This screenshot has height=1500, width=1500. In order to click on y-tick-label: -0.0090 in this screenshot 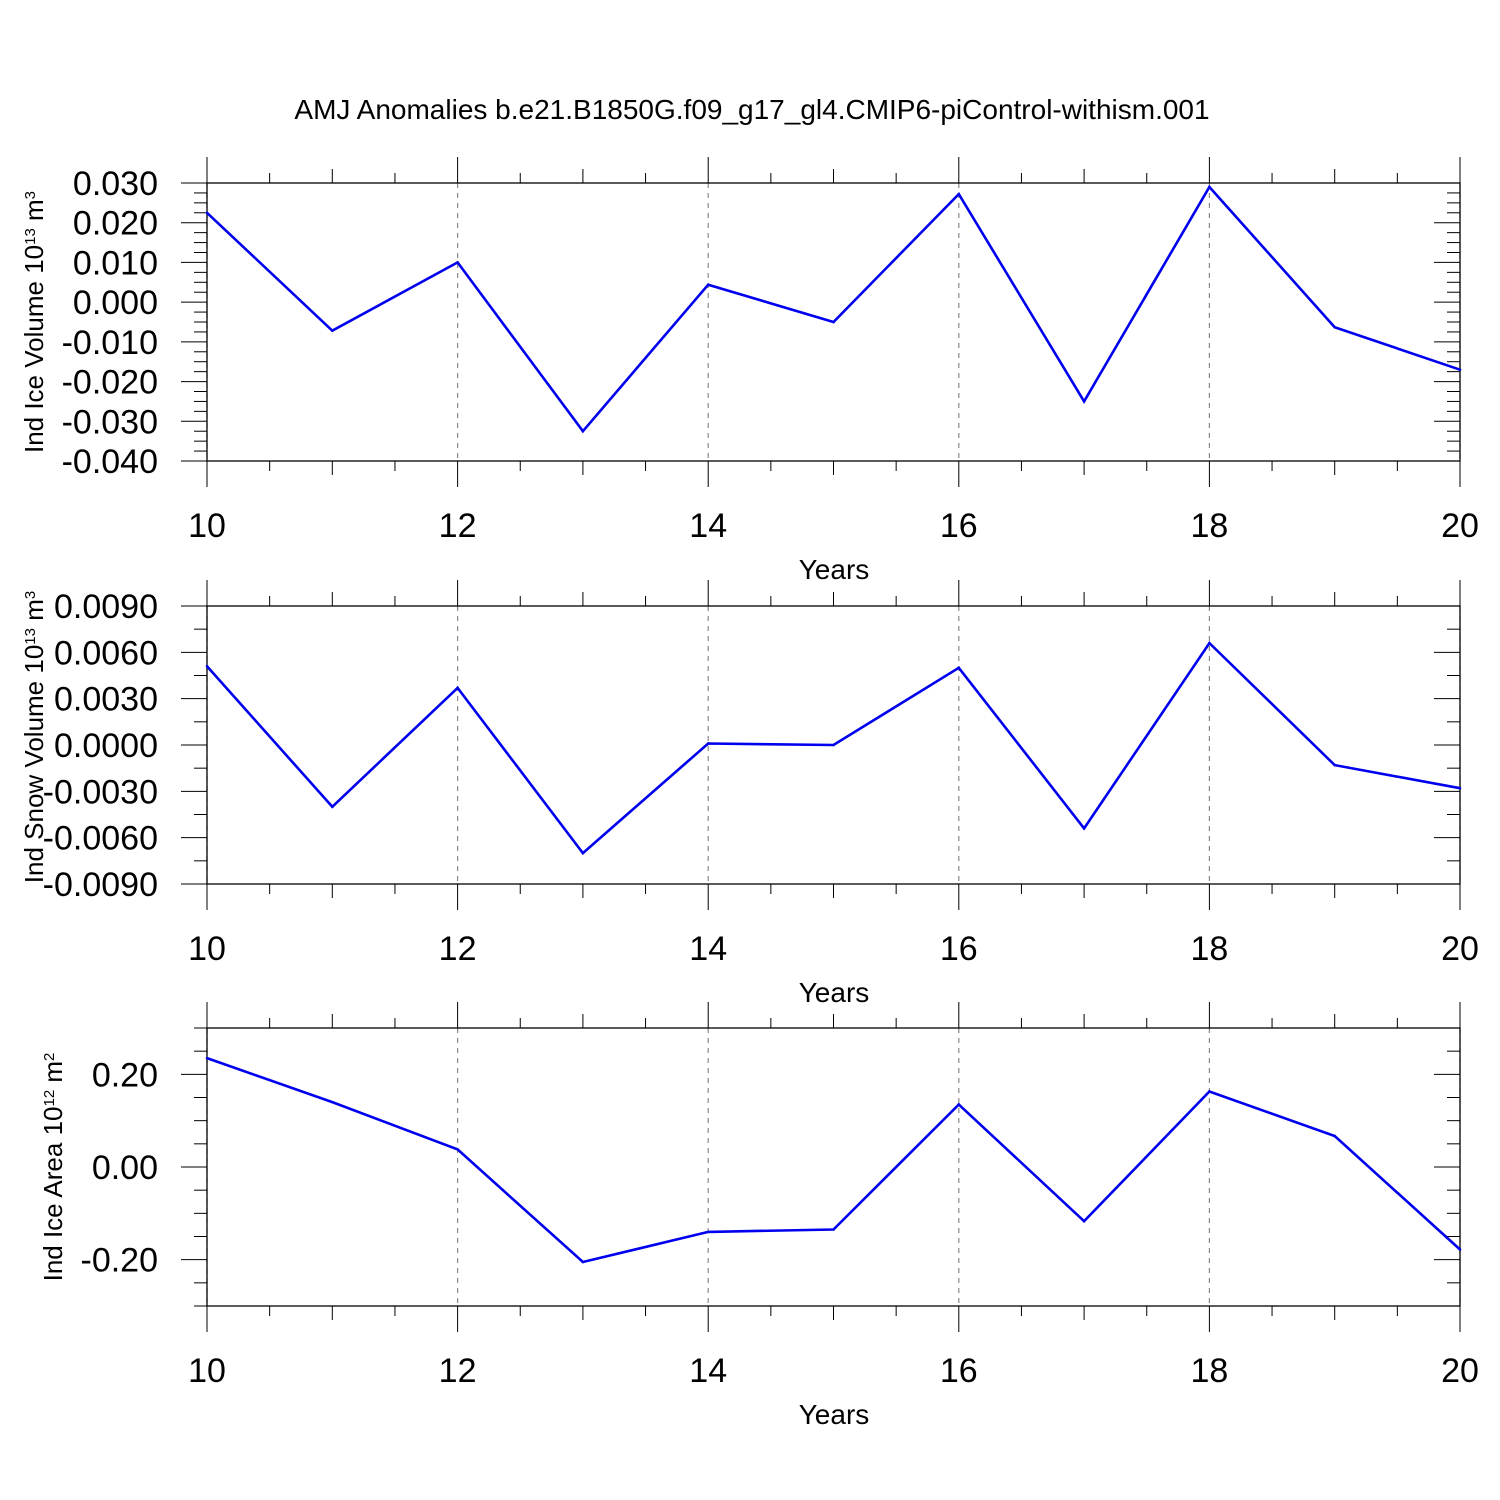, I will do `click(100, 885)`.